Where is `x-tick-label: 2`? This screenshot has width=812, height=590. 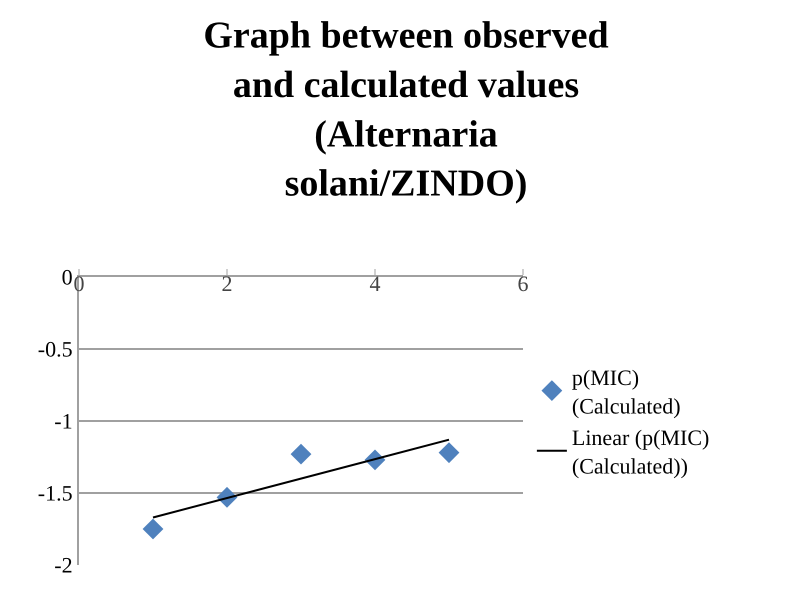 x-tick-label: 2 is located at coordinates (227, 283).